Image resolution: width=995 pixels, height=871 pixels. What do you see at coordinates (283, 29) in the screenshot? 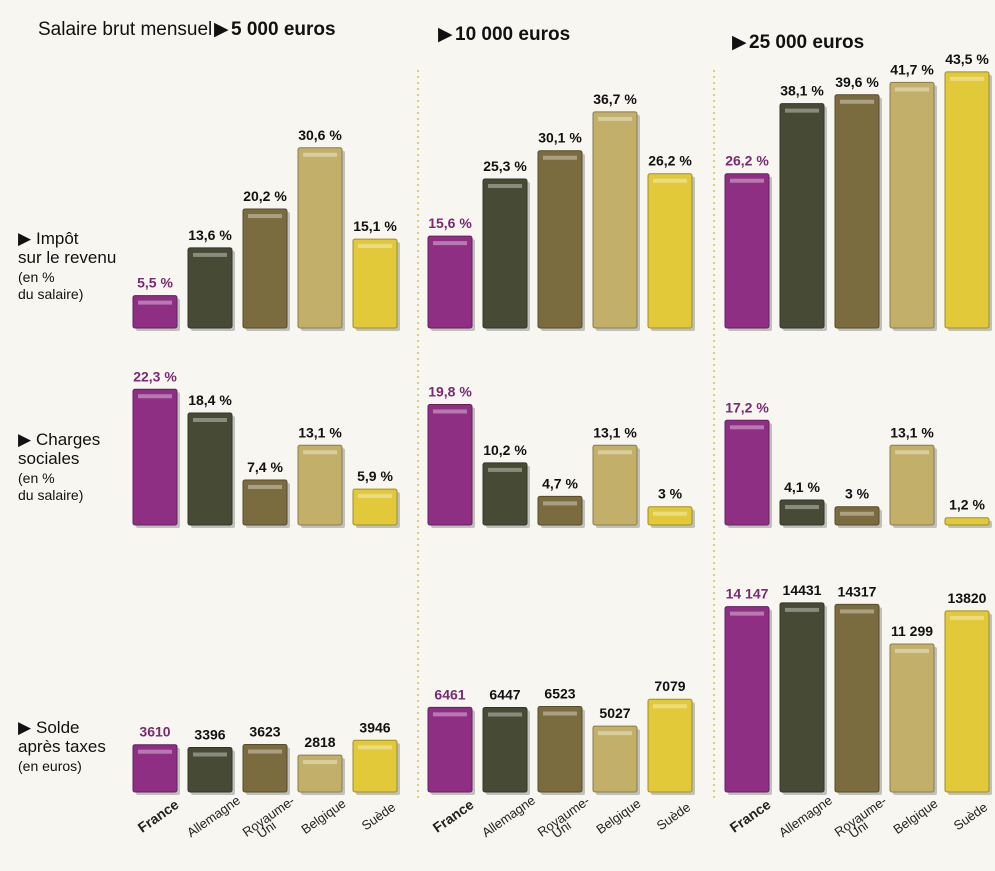
I see `group-header-5-000-euros: 5 000 euros` at bounding box center [283, 29].